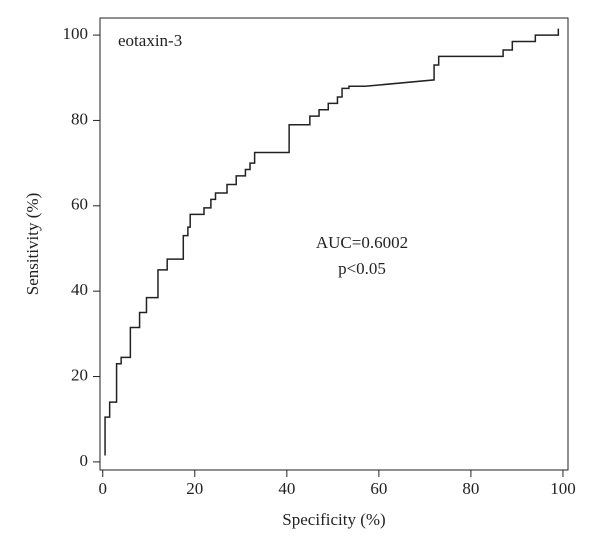 This screenshot has height=554, width=600. What do you see at coordinates (150, 40) in the screenshot?
I see `annotation: eotaxin-3` at bounding box center [150, 40].